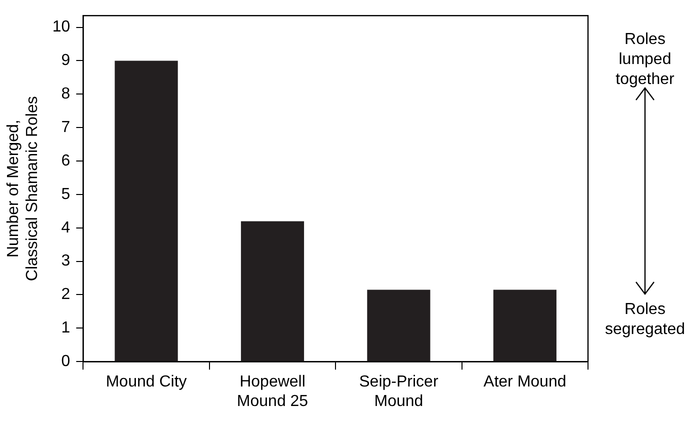  I want to click on y-tick-label: 10, so click(61, 27).